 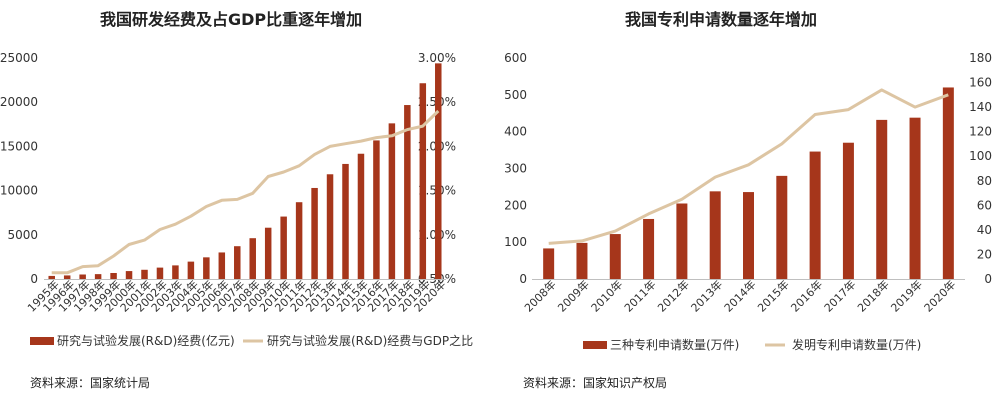 What do you see at coordinates (674, 344) in the screenshot?
I see `chart-2-legend-bar-label: 三种专利申请数量(万件)` at bounding box center [674, 344].